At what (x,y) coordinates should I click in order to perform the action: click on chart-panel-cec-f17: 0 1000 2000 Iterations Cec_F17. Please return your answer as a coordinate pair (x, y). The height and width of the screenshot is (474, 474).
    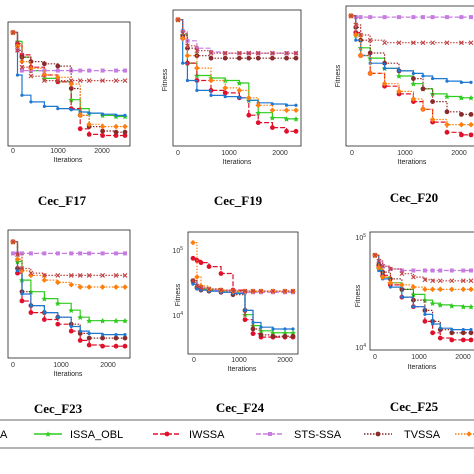
    Looking at the image, I should click on (69, 114).